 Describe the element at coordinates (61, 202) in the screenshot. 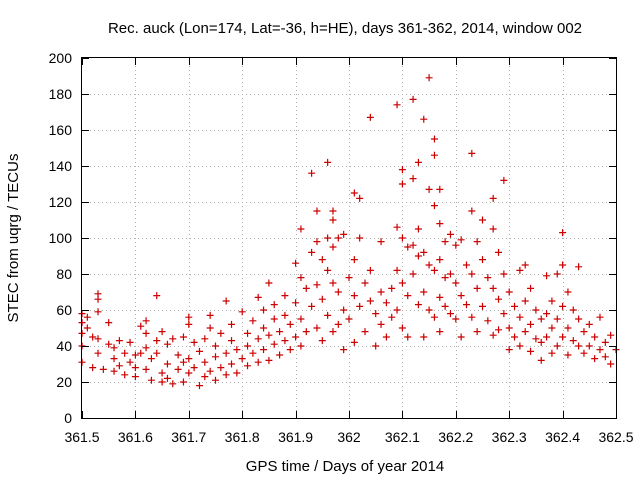

I see `y-tick-label: 120` at that location.